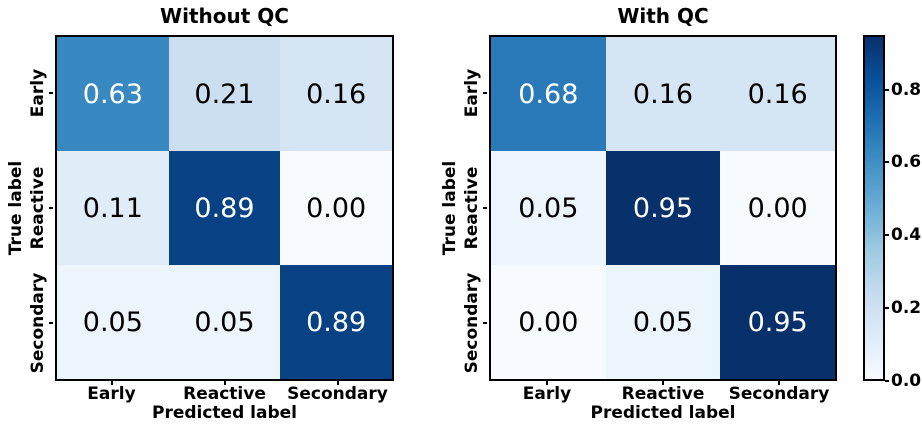  What do you see at coordinates (906, 89) in the screenshot?
I see `colorbar-tick-label: 0.8` at bounding box center [906, 89].